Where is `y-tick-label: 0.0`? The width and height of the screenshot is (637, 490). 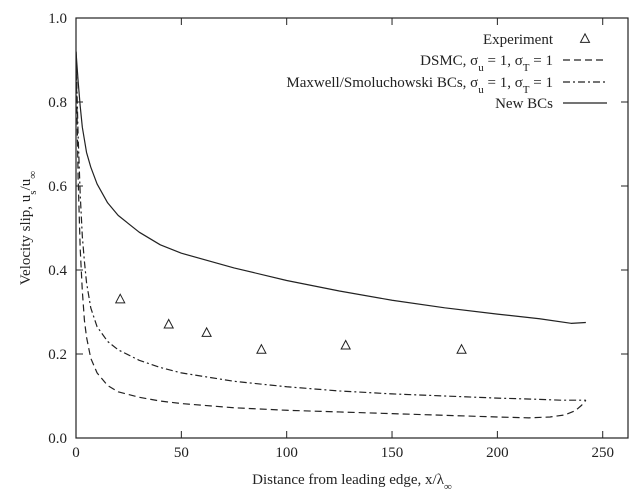
y-tick-label: 0.0 is located at coordinates (57, 439).